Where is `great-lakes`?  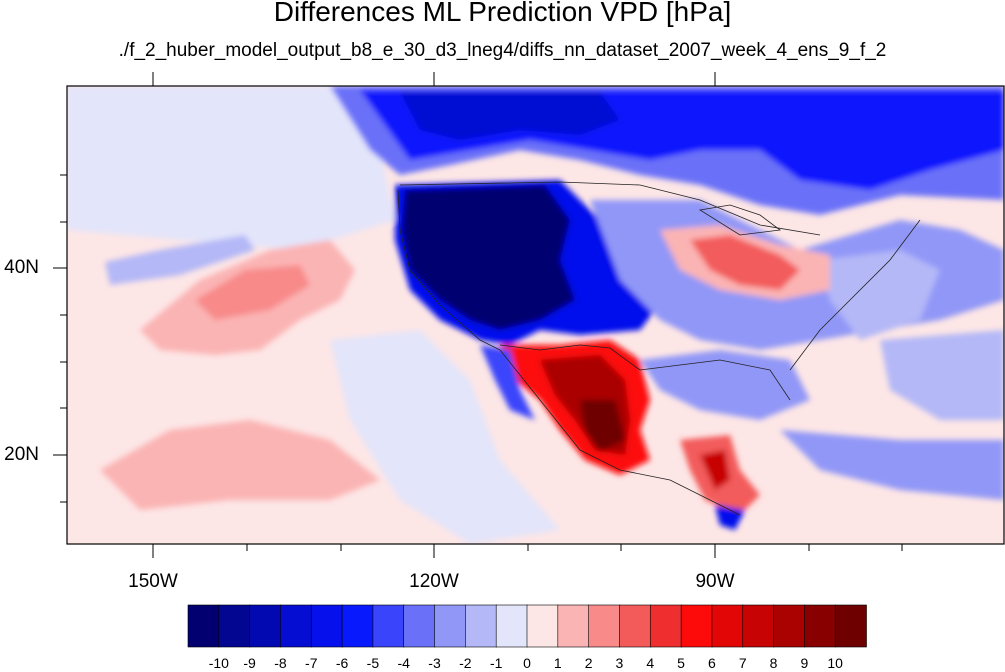 great-lakes is located at coordinates (740, 220).